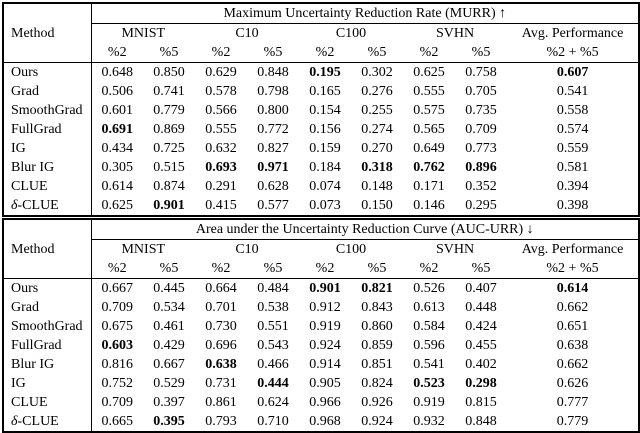  Describe the element at coordinates (325, 110) in the screenshot. I see `value-cell: 0.154` at that location.